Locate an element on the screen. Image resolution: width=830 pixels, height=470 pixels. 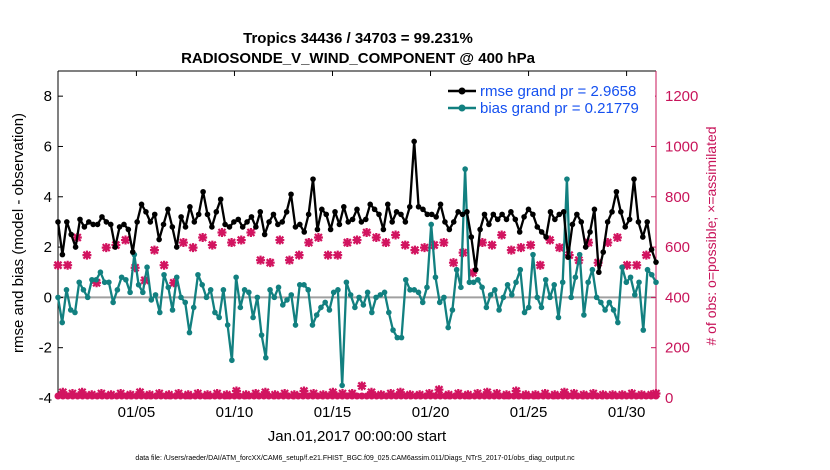
x-tick-label: 01/30 is located at coordinates (627, 412).